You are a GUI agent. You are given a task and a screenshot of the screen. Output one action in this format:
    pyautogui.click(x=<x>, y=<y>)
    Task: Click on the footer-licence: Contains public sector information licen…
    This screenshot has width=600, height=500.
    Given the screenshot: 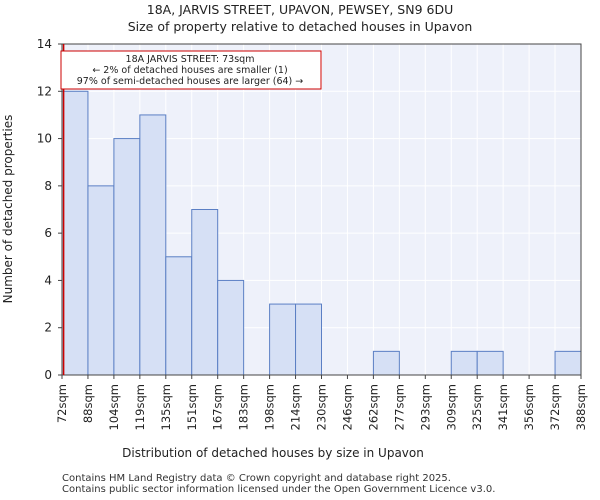 What is the action you would take?
    pyautogui.click(x=279, y=489)
    